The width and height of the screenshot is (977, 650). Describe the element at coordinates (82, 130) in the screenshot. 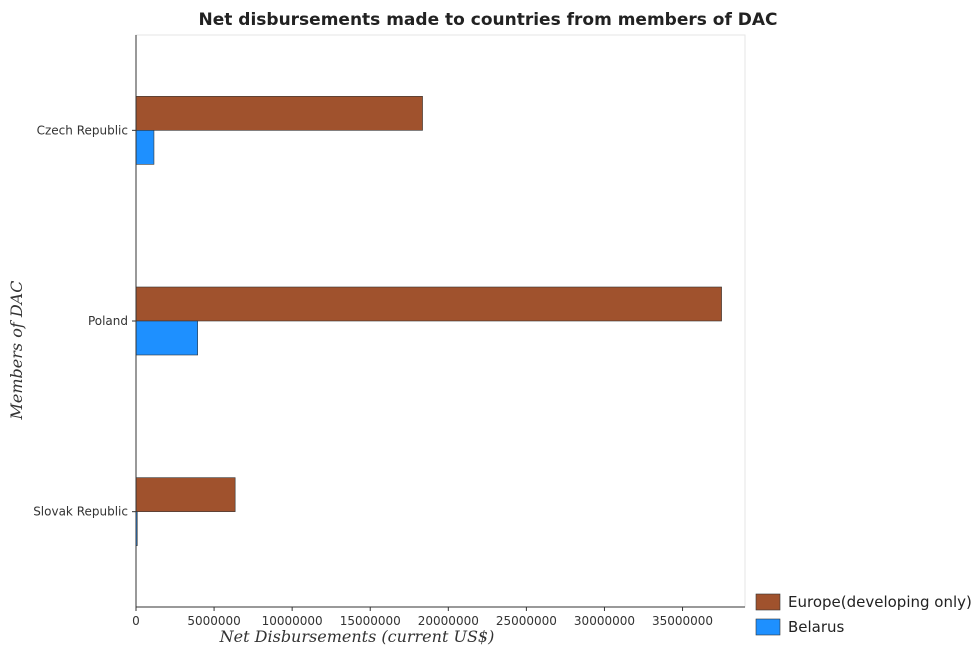

I see `y-tick-label: Czech Republic` at that location.